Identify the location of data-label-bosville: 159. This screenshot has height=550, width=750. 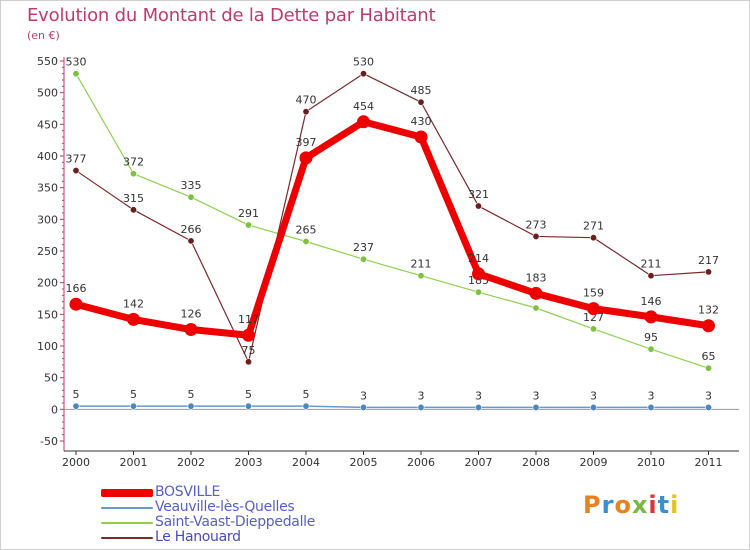
(593, 293).